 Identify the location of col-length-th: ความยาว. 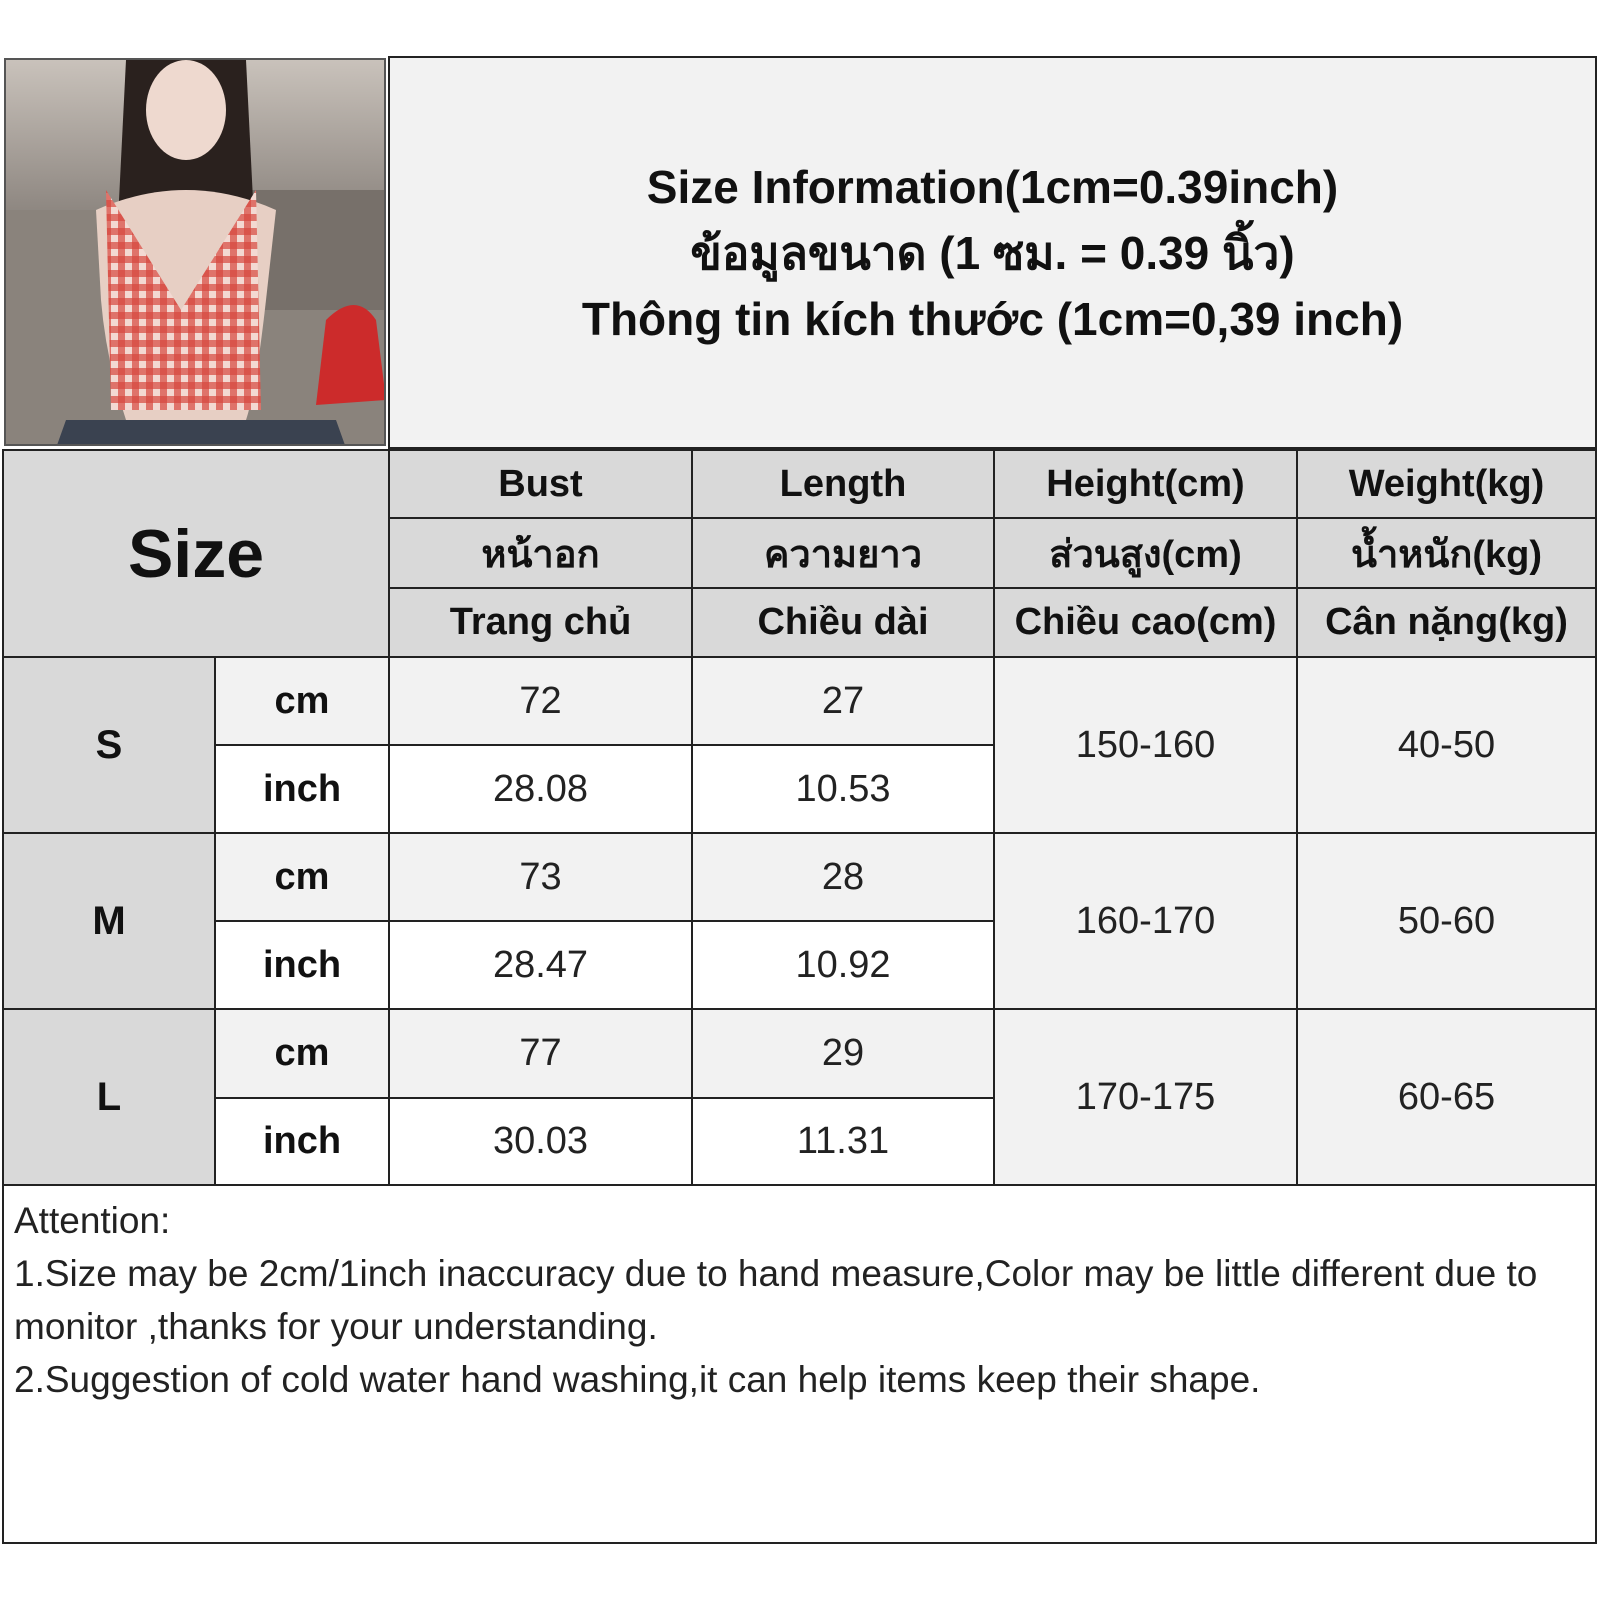
(843, 553).